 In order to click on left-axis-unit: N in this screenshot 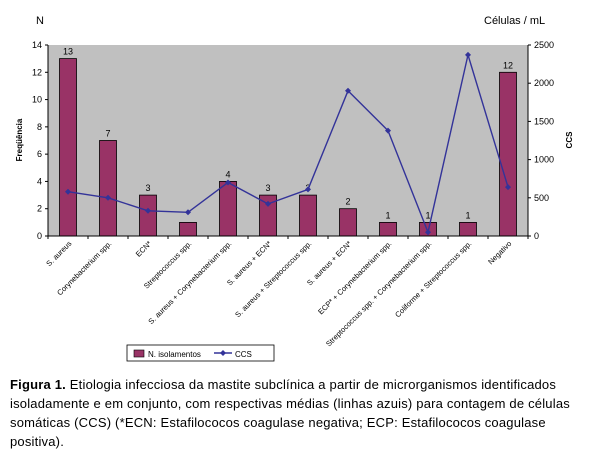, I will do `click(40, 21)`.